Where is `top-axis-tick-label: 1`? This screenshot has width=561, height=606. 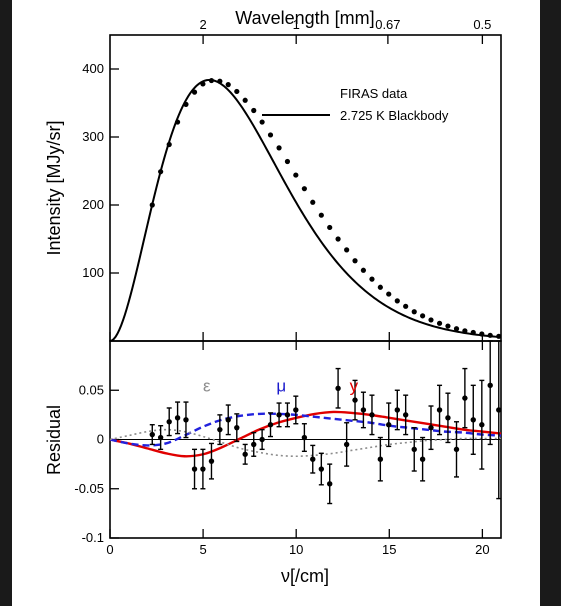
top-axis-tick-label: 1 is located at coordinates (296, 24).